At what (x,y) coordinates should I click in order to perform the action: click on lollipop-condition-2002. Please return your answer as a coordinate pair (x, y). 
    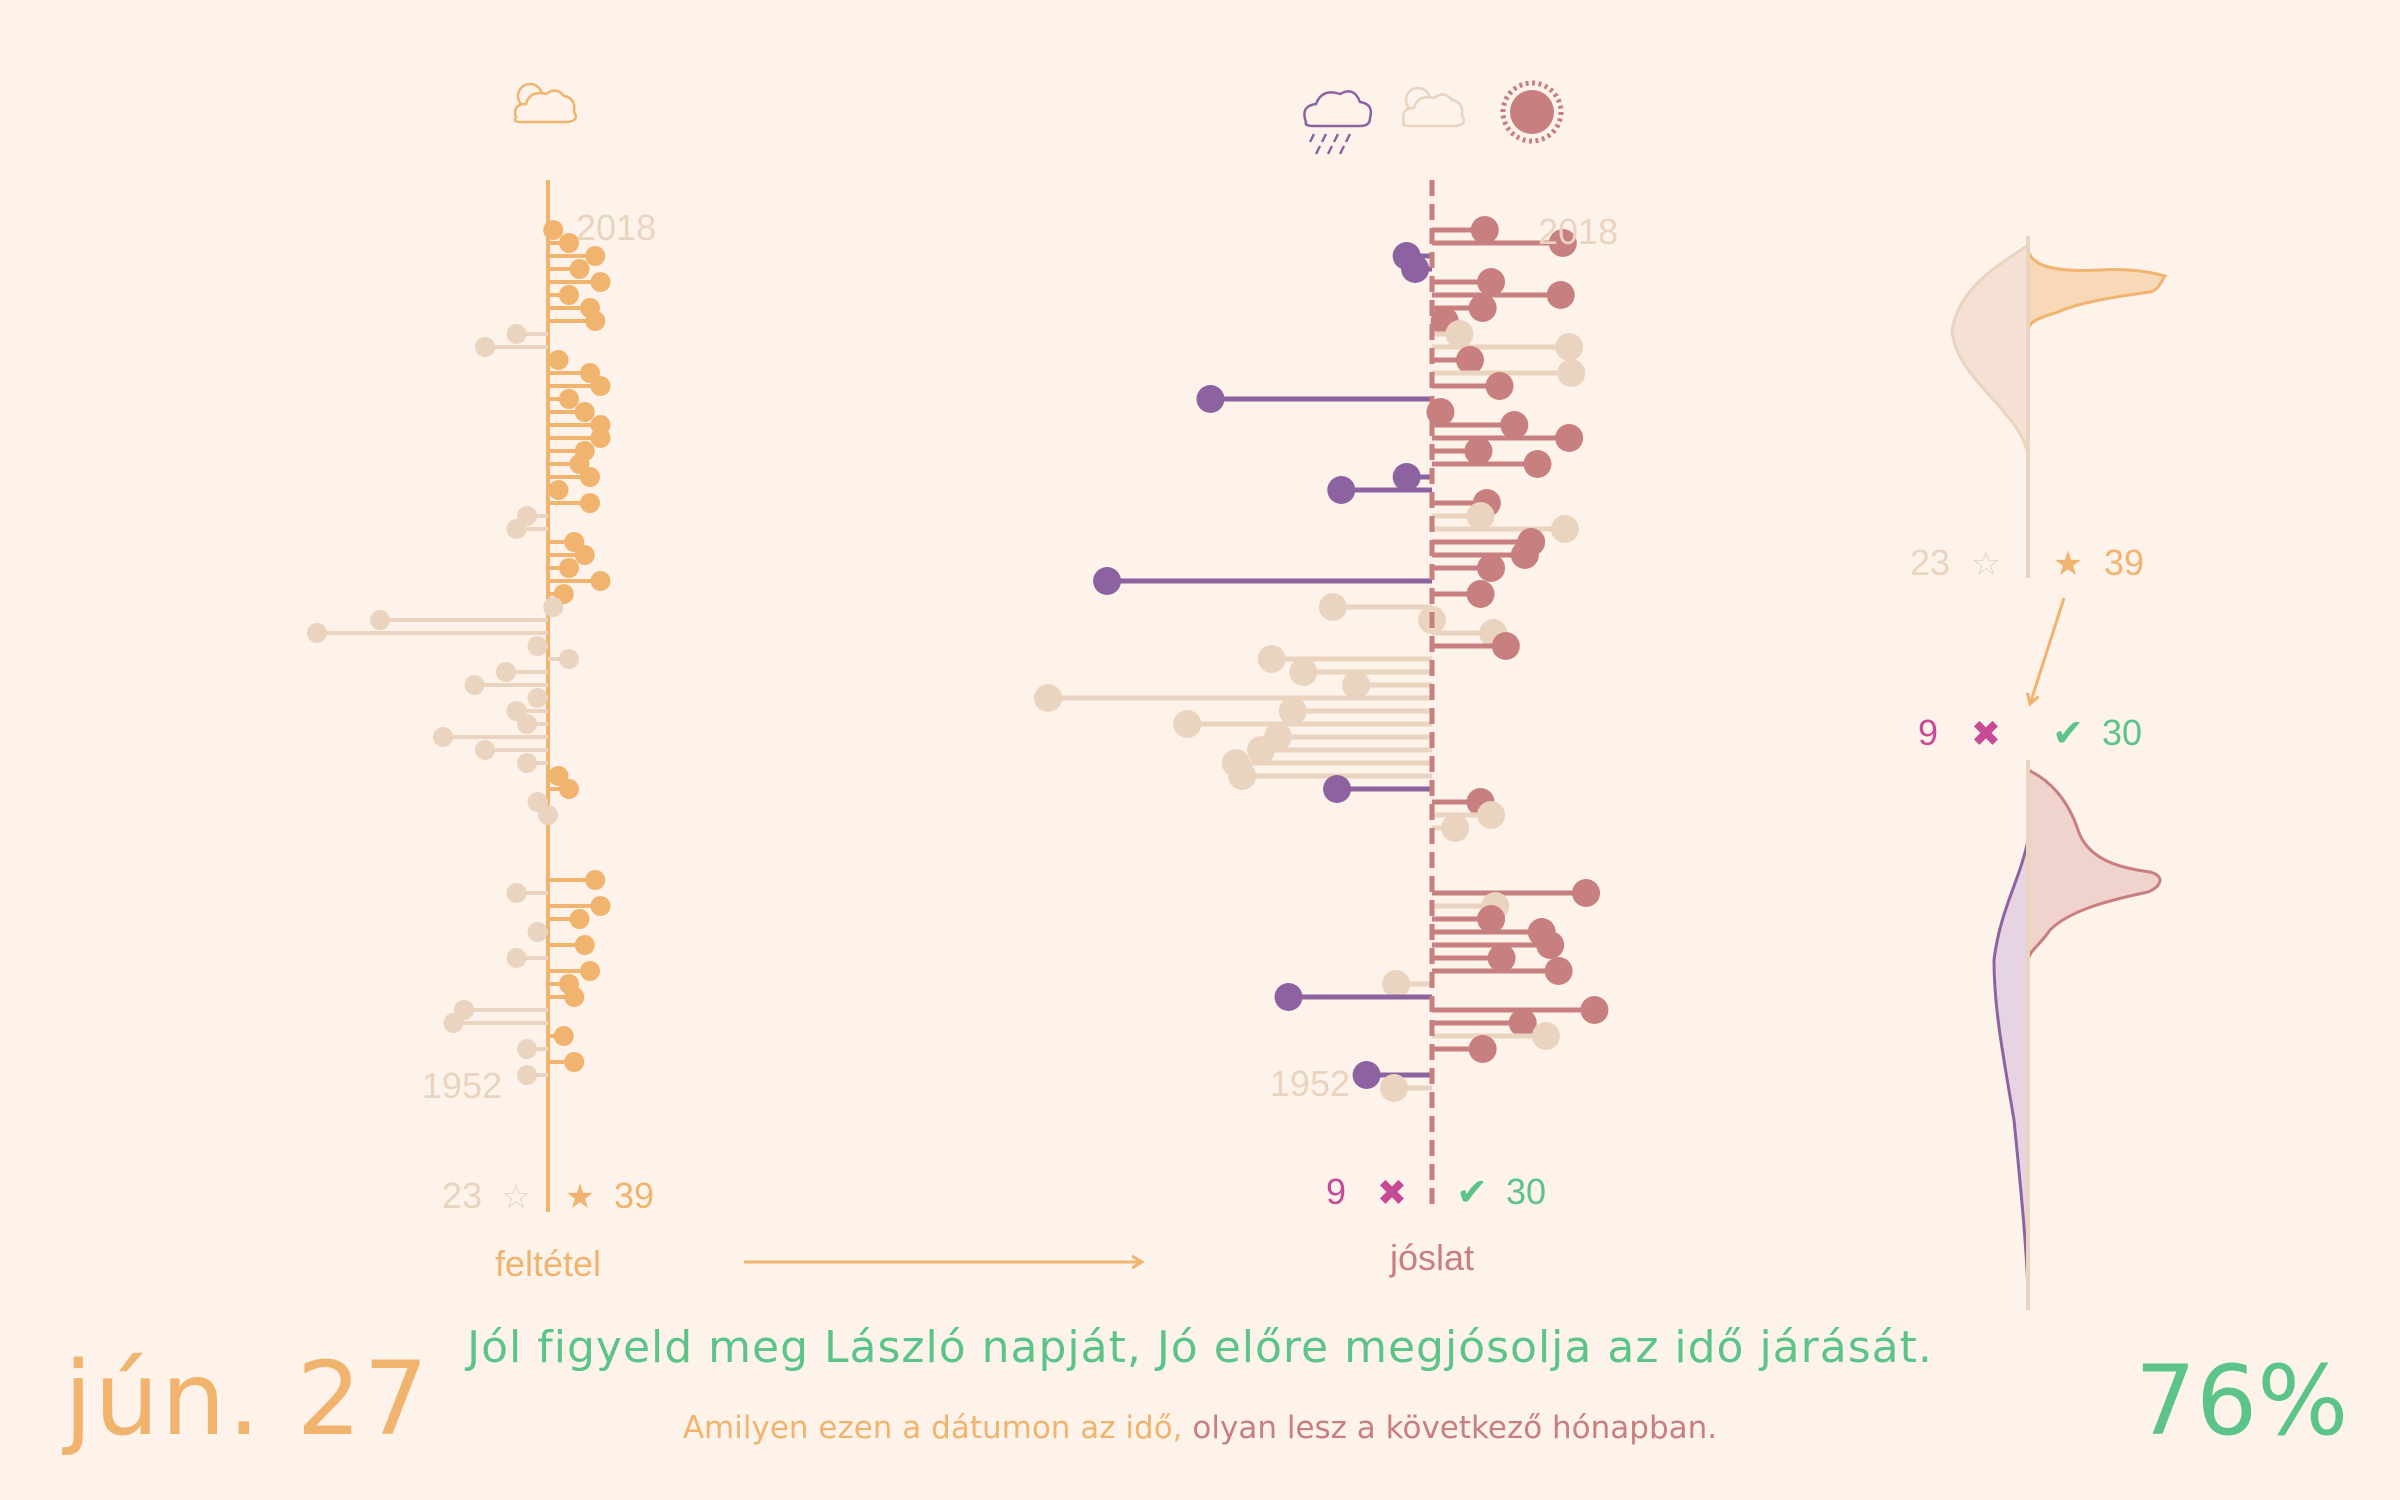
    Looking at the image, I should click on (579, 438).